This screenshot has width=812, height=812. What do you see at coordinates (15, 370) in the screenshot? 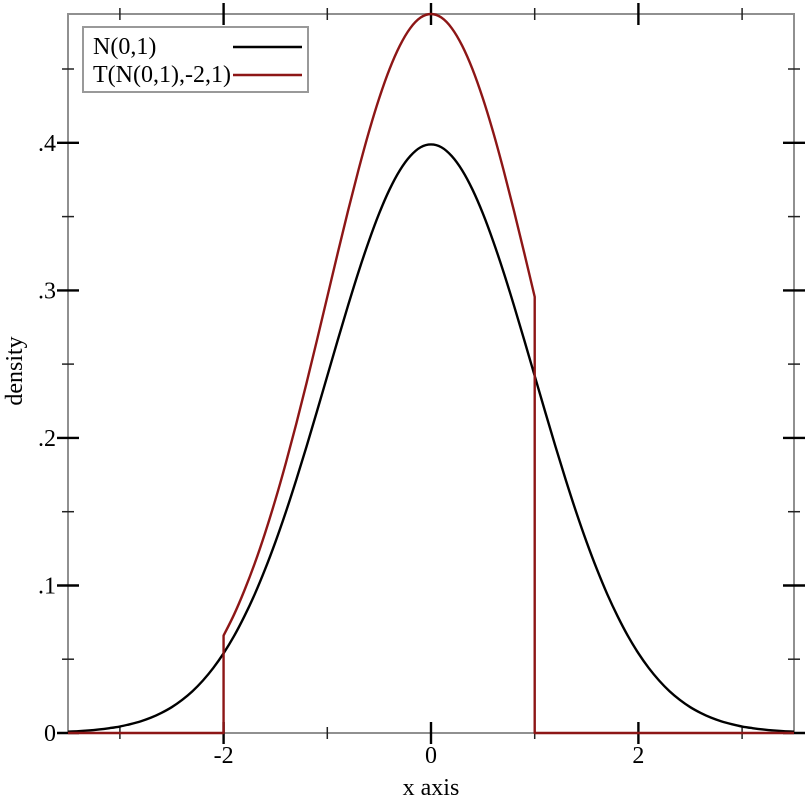
I see `y-axis-label: density` at bounding box center [15, 370].